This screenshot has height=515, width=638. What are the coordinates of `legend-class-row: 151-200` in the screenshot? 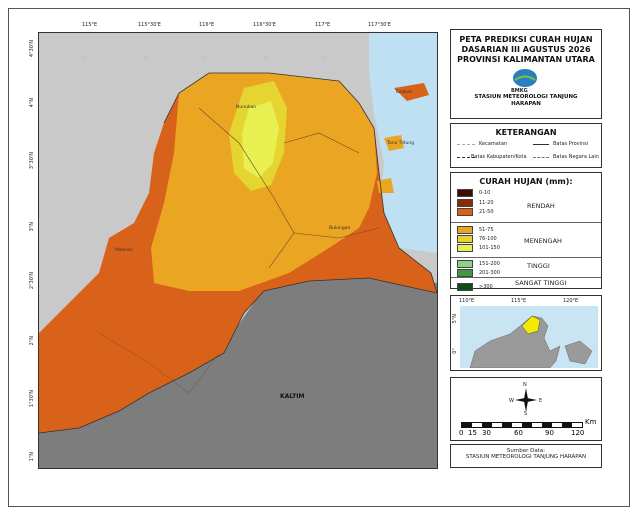 It's located at (478, 264).